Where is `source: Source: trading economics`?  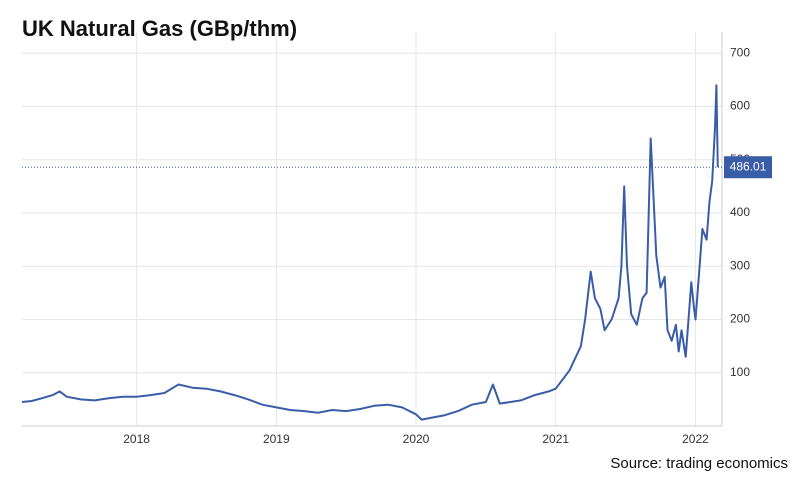 source: Source: trading economics is located at coordinates (699, 463).